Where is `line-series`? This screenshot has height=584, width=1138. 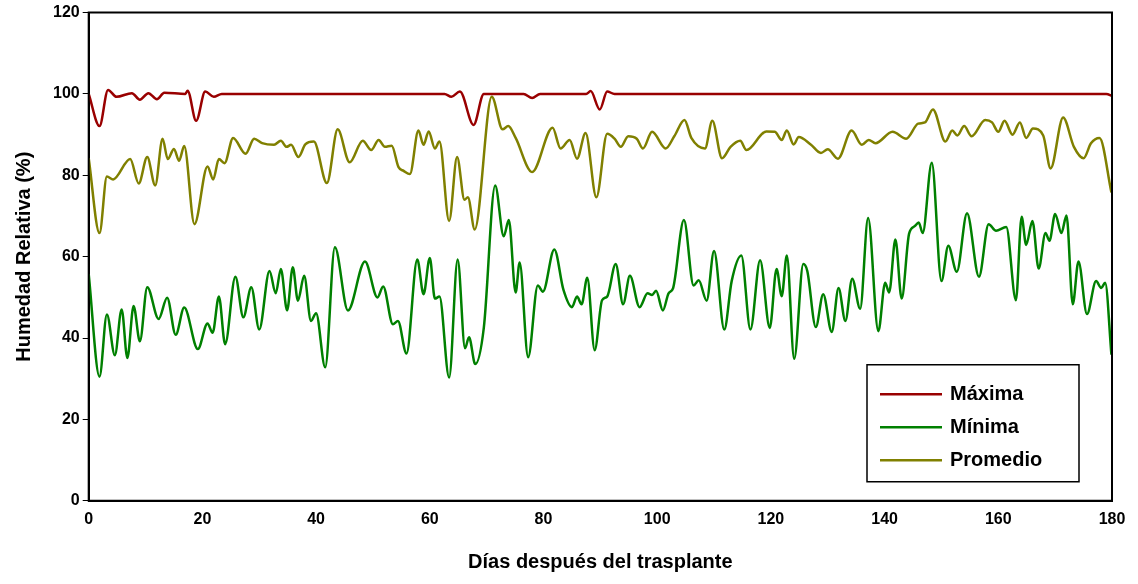
line-series is located at coordinates (600, 108).